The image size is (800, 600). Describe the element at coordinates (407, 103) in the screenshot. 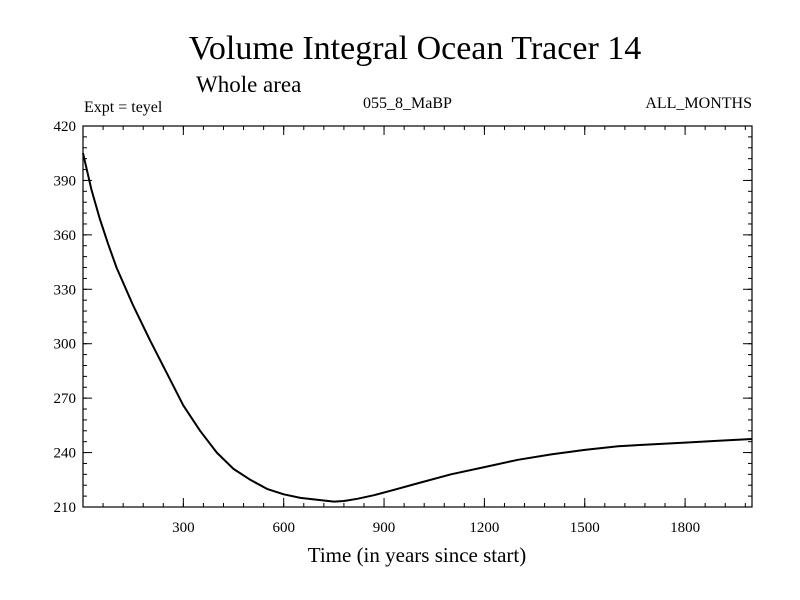

I see `run-label: 055_8_MaBP` at that location.